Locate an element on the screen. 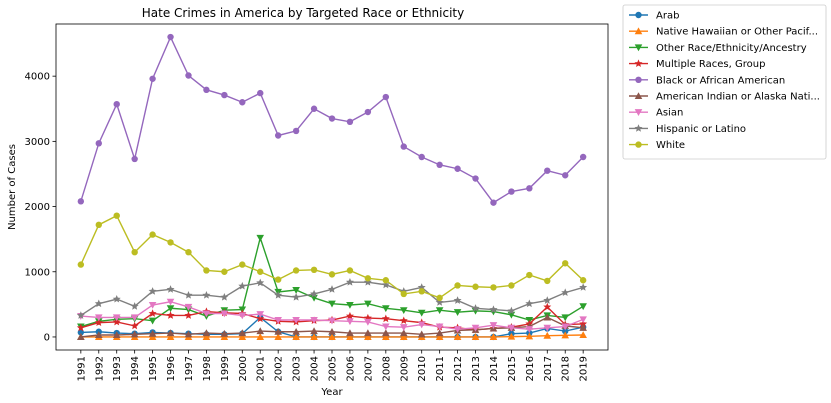  legend-item: Other Race/Ethnicity/Ancestry is located at coordinates (718, 48).